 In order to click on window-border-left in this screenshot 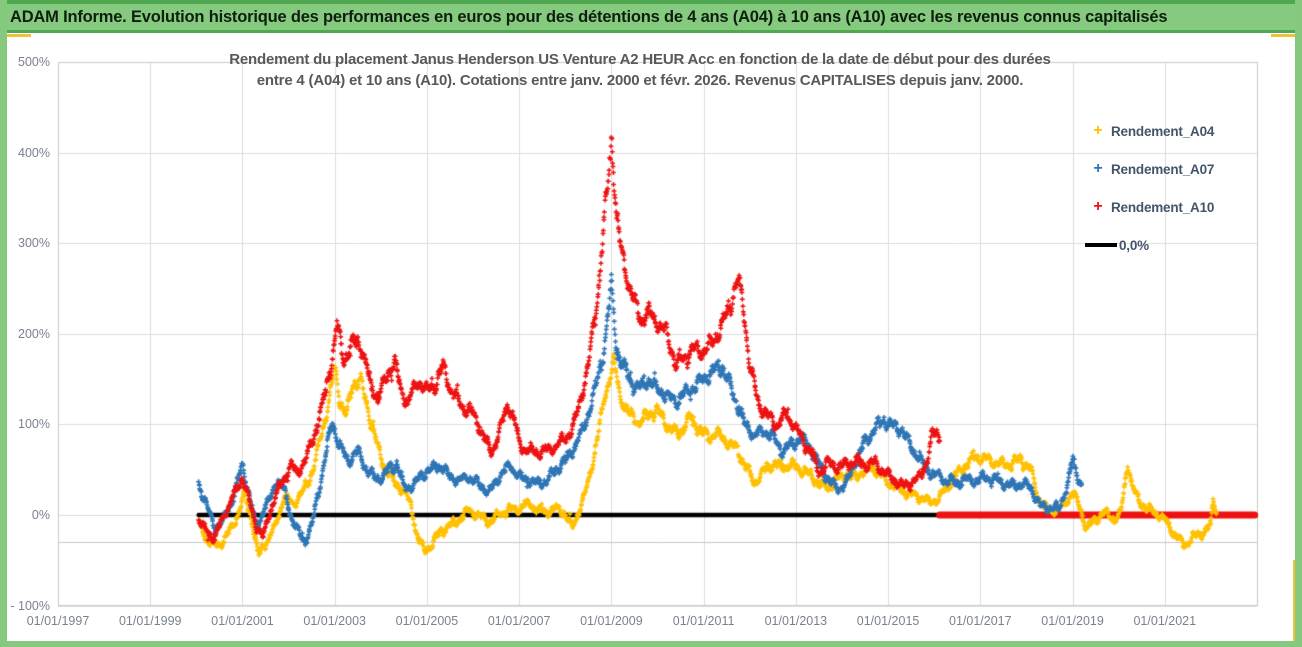, I will do `click(3, 323)`.